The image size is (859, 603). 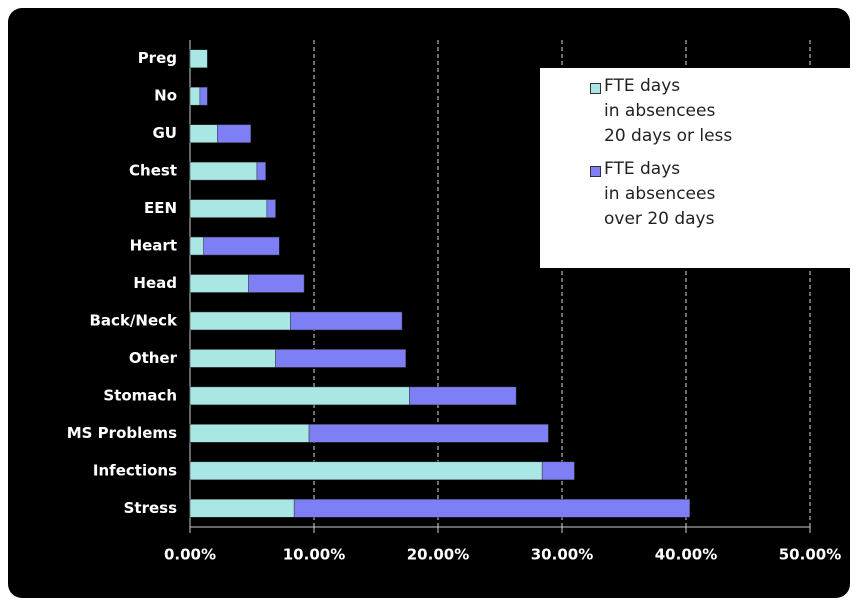 What do you see at coordinates (720, 195) in the screenshot?
I see `legend-entry: FTE days in absencees over 20 days` at bounding box center [720, 195].